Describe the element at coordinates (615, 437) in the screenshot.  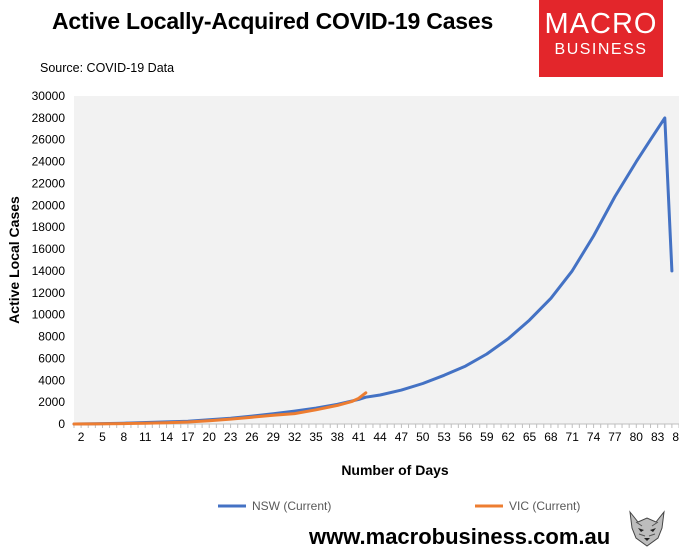
I see `x-tick-label: 77` at that location.